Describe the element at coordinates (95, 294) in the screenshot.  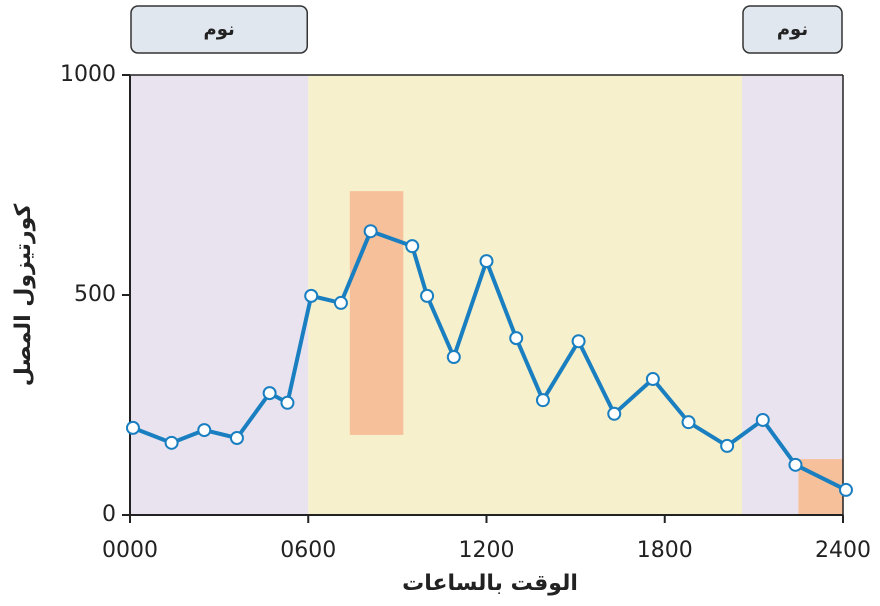
I see `y-tick-label: 500` at that location.